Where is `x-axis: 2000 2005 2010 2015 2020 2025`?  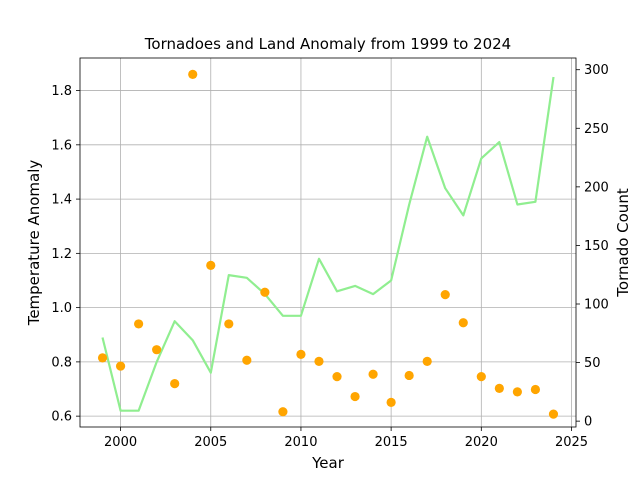 x-axis: 2000 2005 2010 2015 2020 2025 is located at coordinates (346, 438).